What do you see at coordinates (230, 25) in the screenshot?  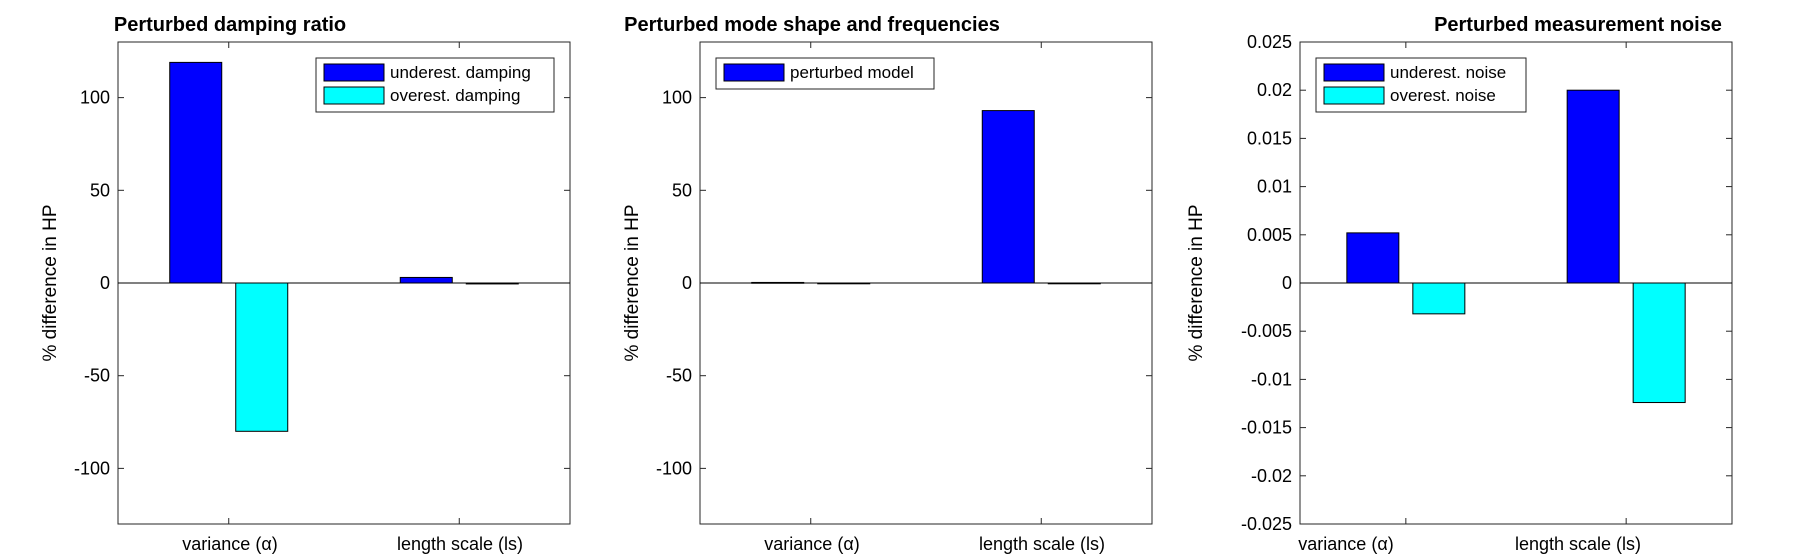 I see `chart-title: Perturbed damping ratio` at bounding box center [230, 25].